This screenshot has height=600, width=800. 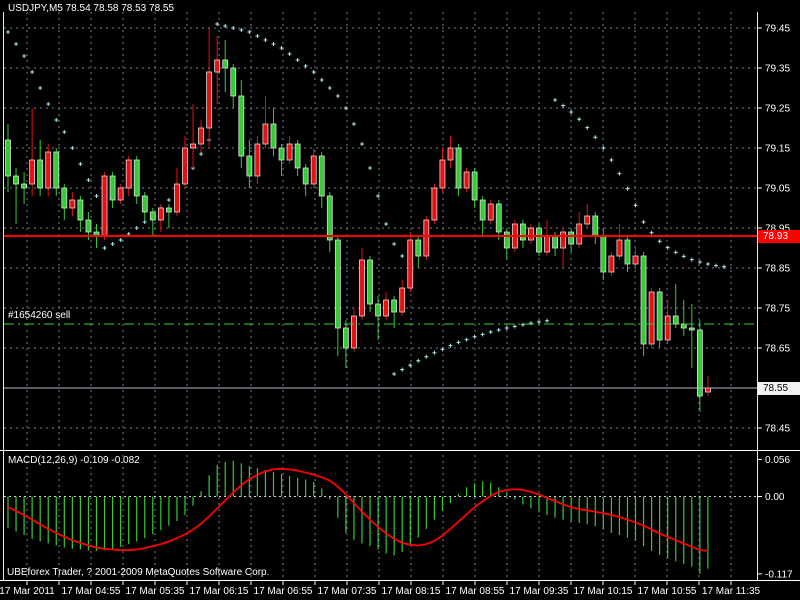 What do you see at coordinates (475, 591) in the screenshot?
I see `time-tick-label: 17 Mar 08:55` at bounding box center [475, 591].